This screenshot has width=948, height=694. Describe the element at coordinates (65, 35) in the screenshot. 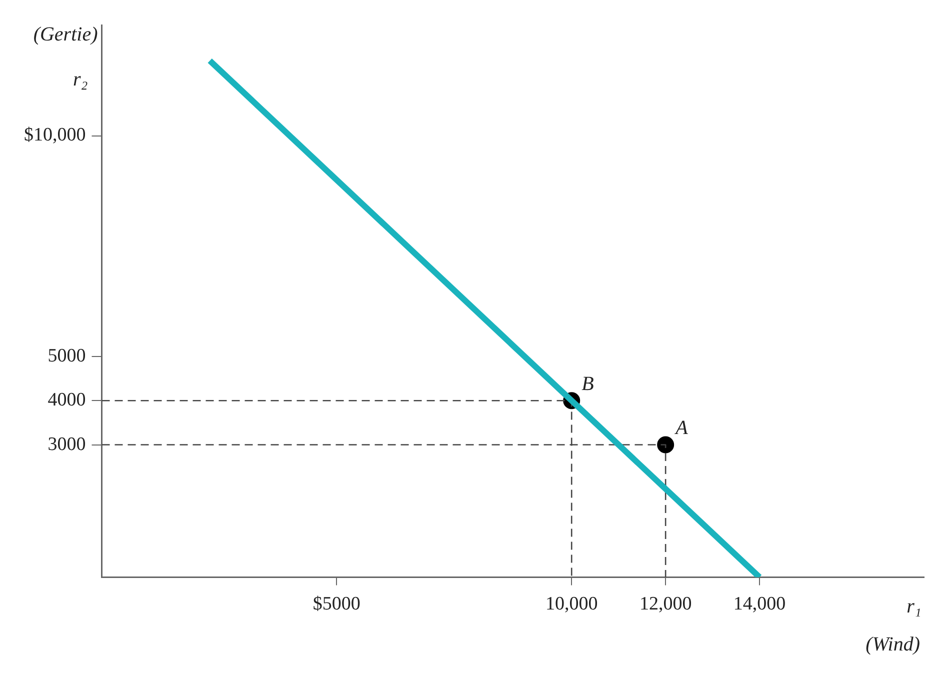

I see `text: (Gertie)` at that location.